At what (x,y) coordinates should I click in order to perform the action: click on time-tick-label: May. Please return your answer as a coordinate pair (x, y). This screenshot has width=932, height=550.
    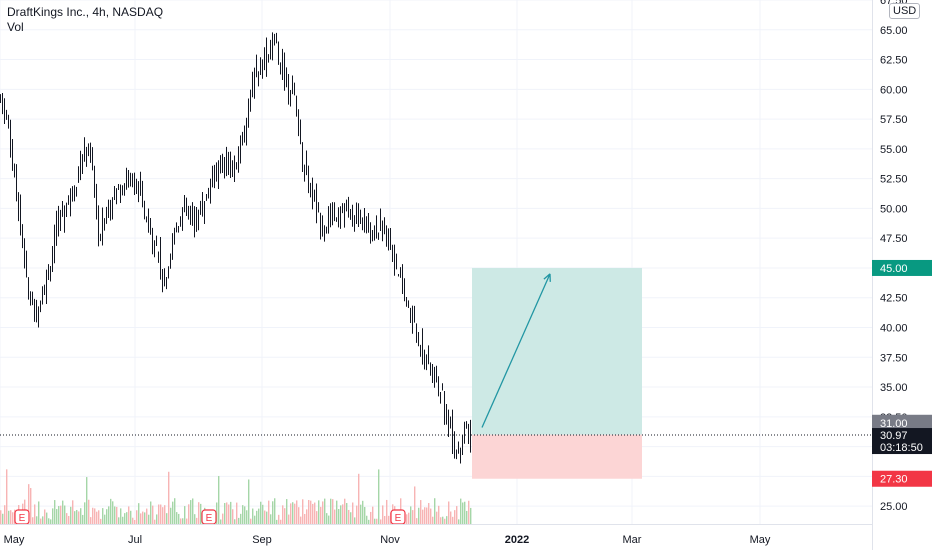
    Looking at the image, I should click on (760, 540).